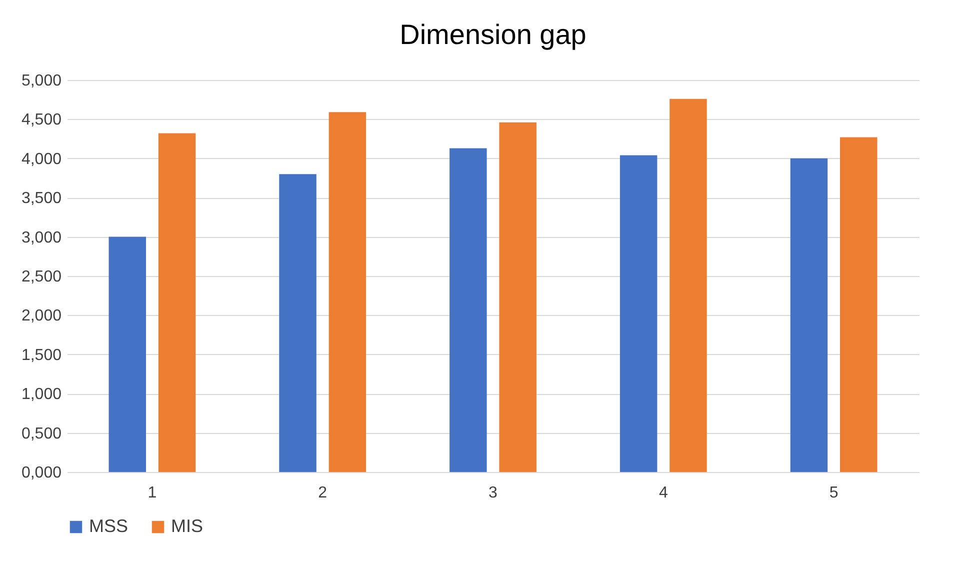 Image resolution: width=959 pixels, height=576 pixels. I want to click on y-tick-label: 3,500, so click(41, 199).